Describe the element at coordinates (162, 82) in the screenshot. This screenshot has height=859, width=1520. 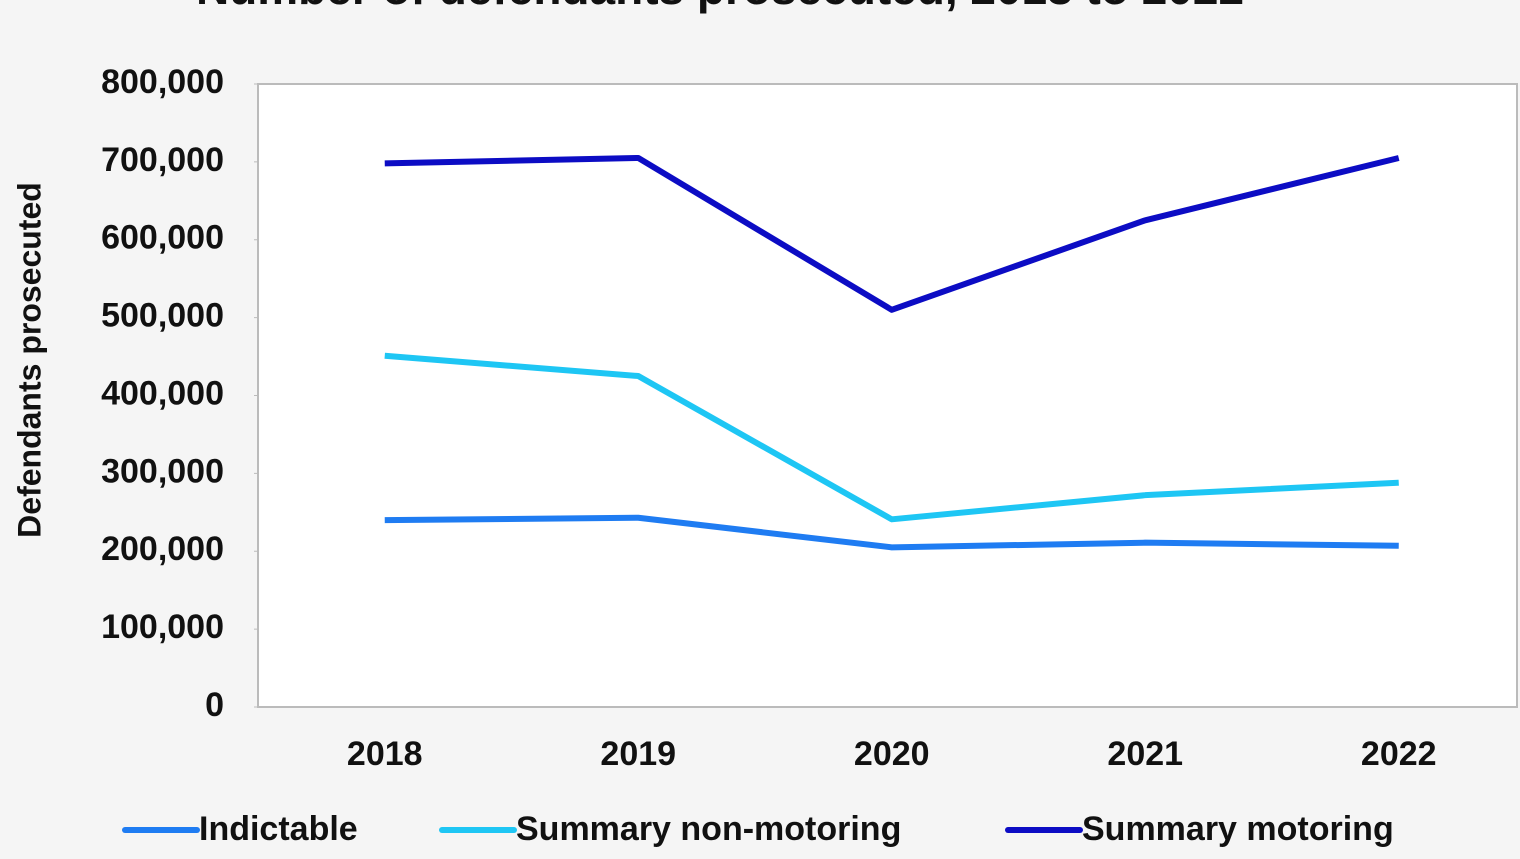
I see `y-tick-label: 800,000` at that location.